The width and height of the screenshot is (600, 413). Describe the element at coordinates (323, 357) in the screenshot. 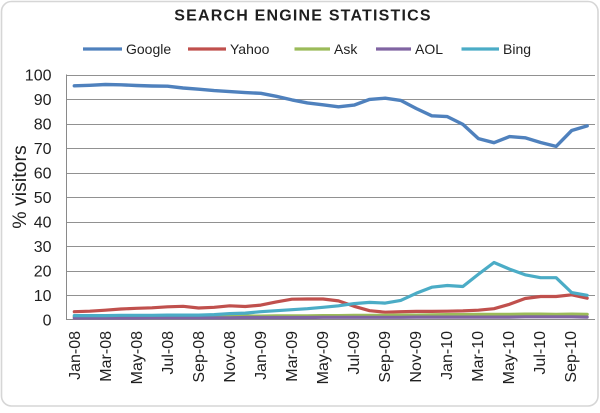

I see `svg-text: May-09` at that location.